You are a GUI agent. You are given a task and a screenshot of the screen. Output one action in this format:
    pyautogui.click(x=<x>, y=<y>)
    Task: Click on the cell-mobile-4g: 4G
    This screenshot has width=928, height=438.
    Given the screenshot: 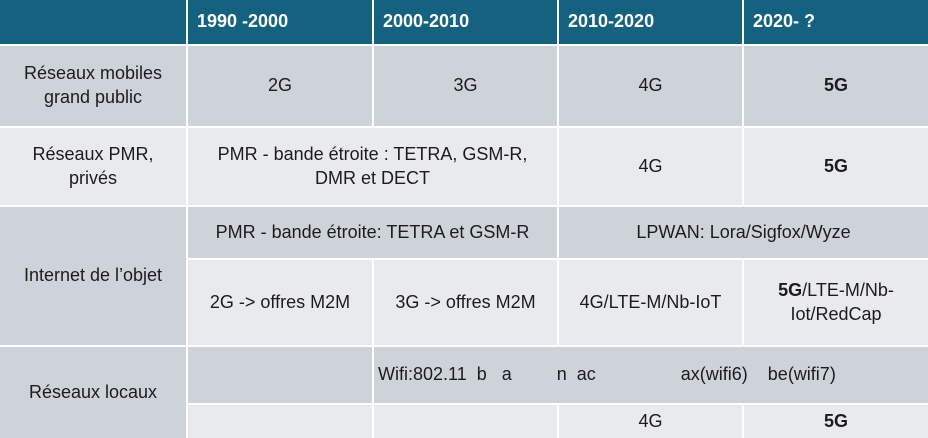 What is the action you would take?
    pyautogui.click(x=650, y=86)
    